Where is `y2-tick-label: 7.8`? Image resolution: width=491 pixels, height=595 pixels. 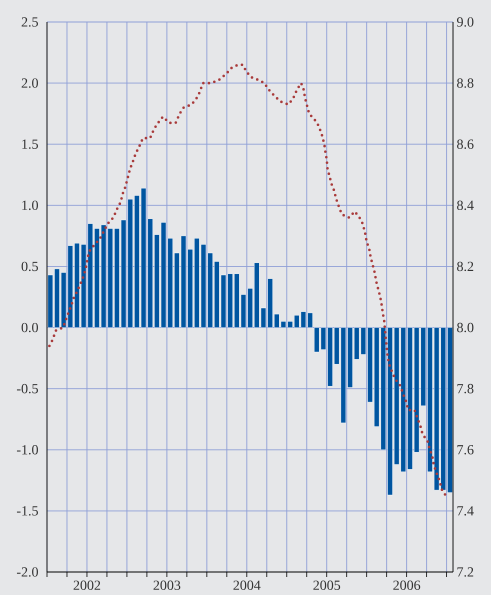 y2-tick-label: 7.8 is located at coordinates (465, 389).